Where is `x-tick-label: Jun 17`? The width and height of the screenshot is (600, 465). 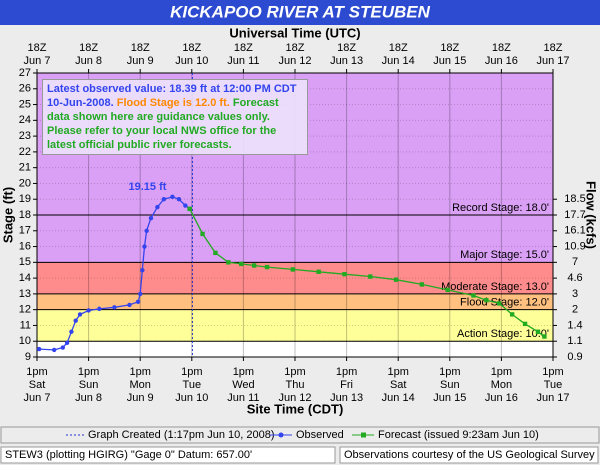
x-tick-label: Jun 17 is located at coordinates (552, 398).